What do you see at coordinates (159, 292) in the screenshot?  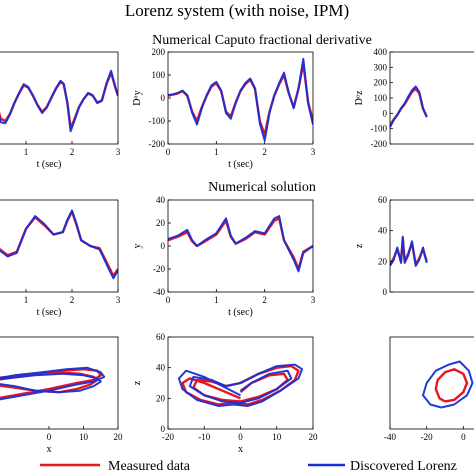 I see `y-tick-label: -40` at bounding box center [159, 292].